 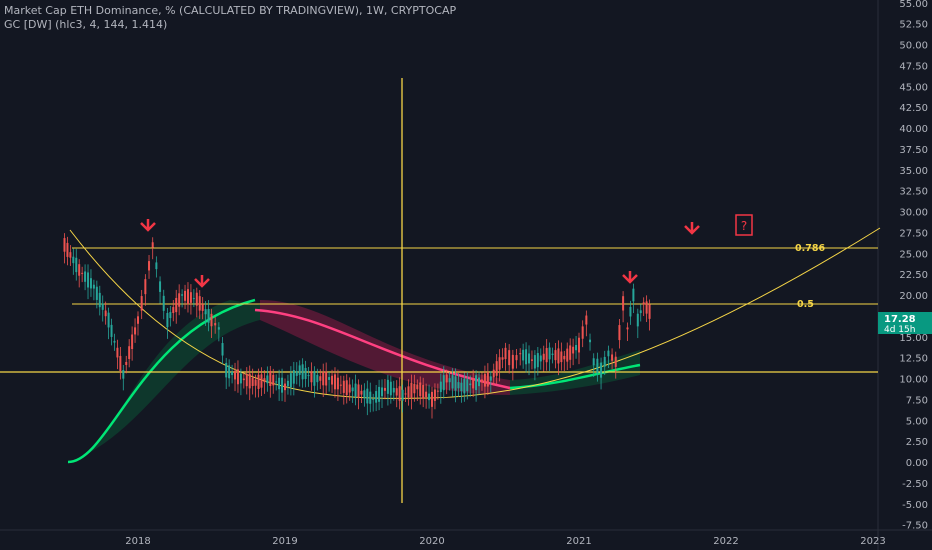 I want to click on price-badge, so click(x=905, y=323).